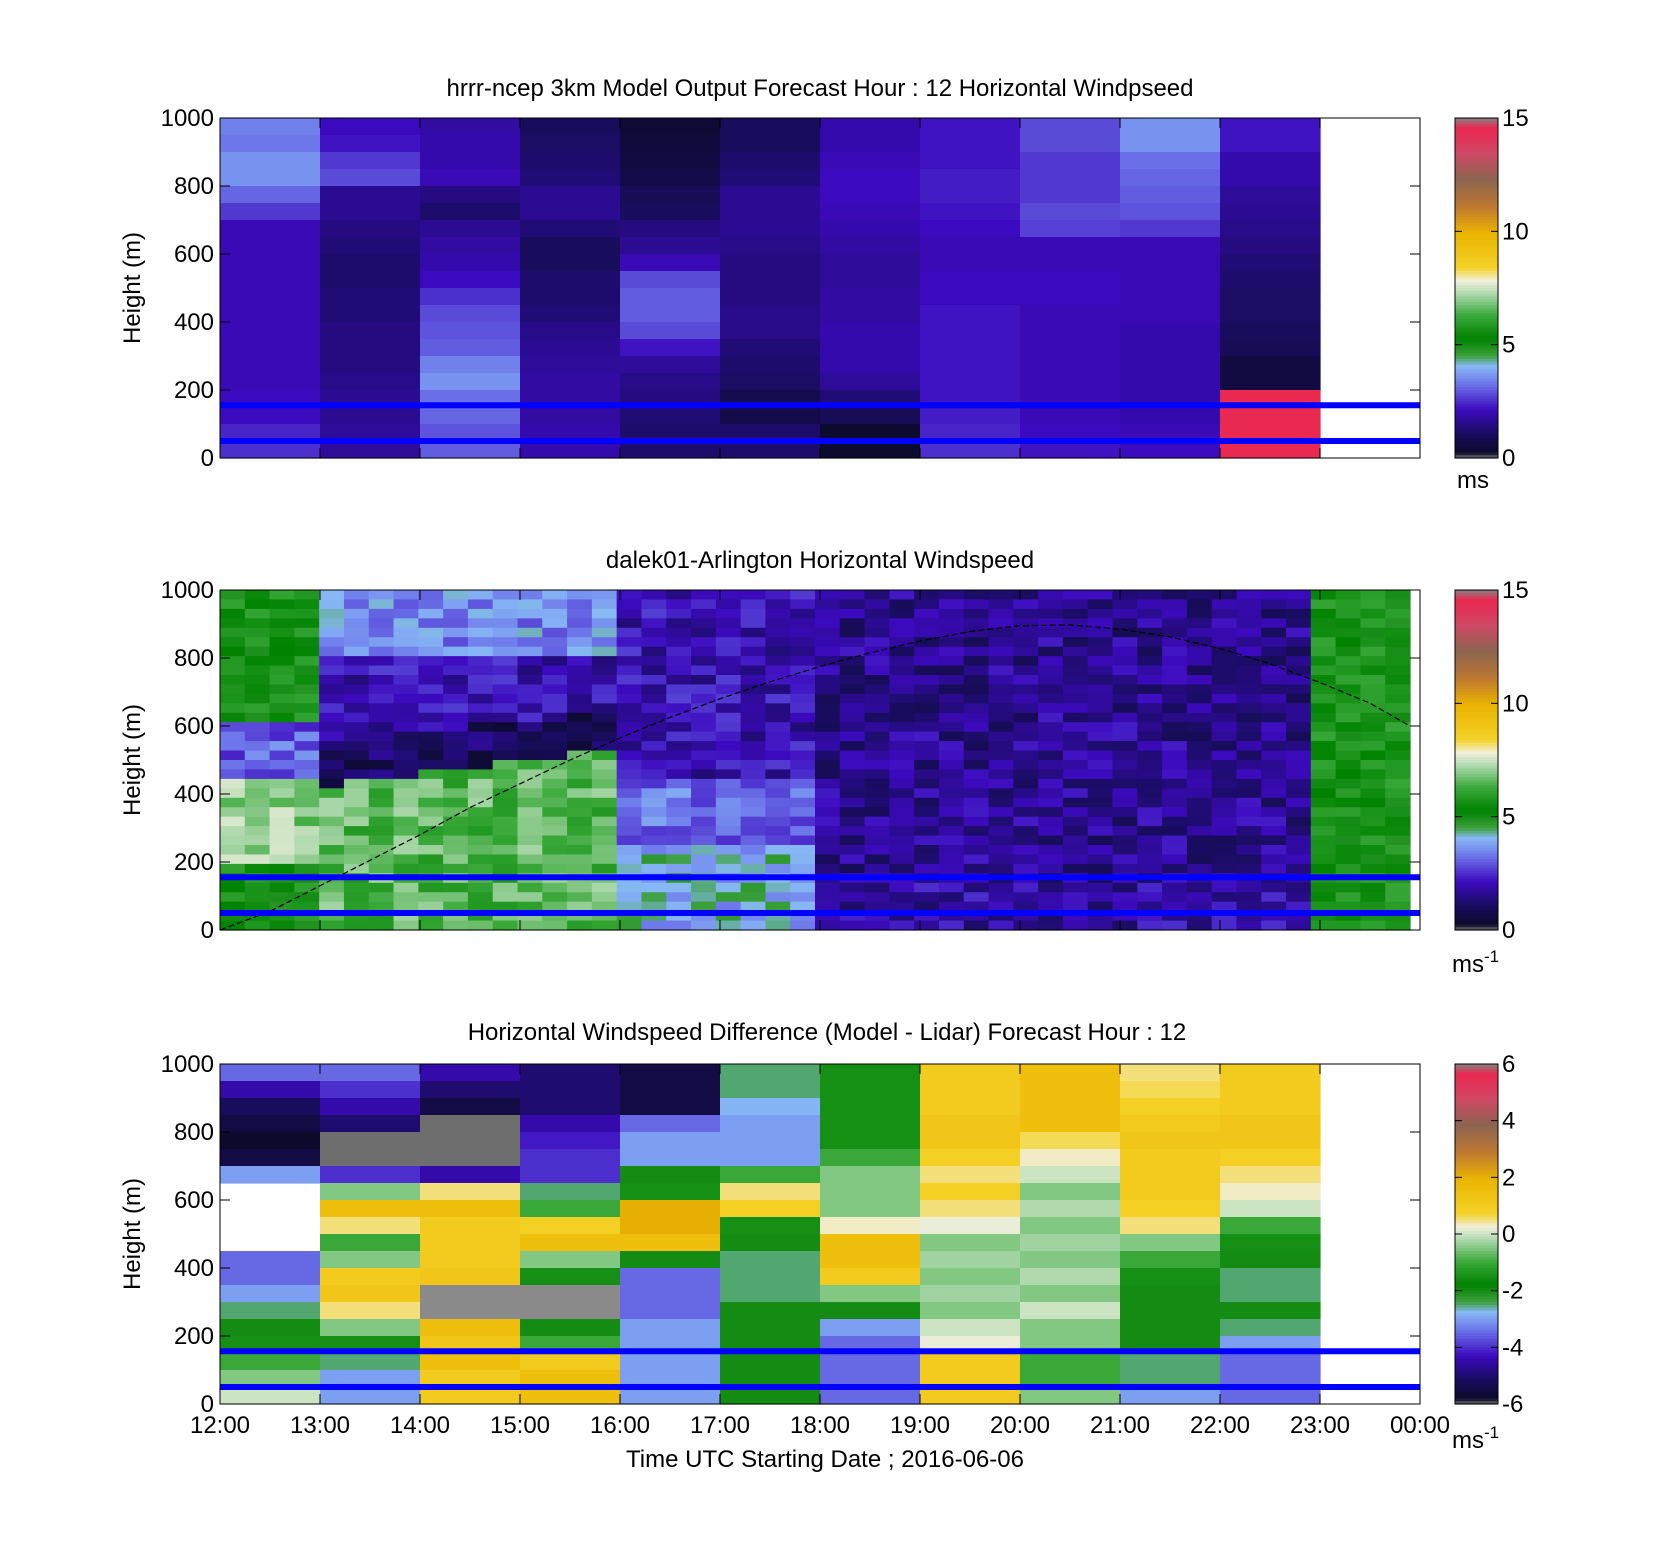 This screenshot has width=1680, height=1561. What do you see at coordinates (820, 1425) in the screenshot?
I see `x-tick-label: 18:00` at bounding box center [820, 1425].